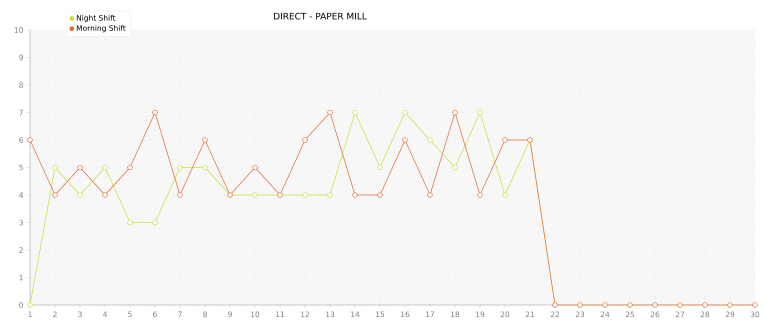 This screenshot has height=320, width=765. Describe the element at coordinates (320, 16) in the screenshot. I see `chart-title: DIRECT - PAPER MILL` at that location.